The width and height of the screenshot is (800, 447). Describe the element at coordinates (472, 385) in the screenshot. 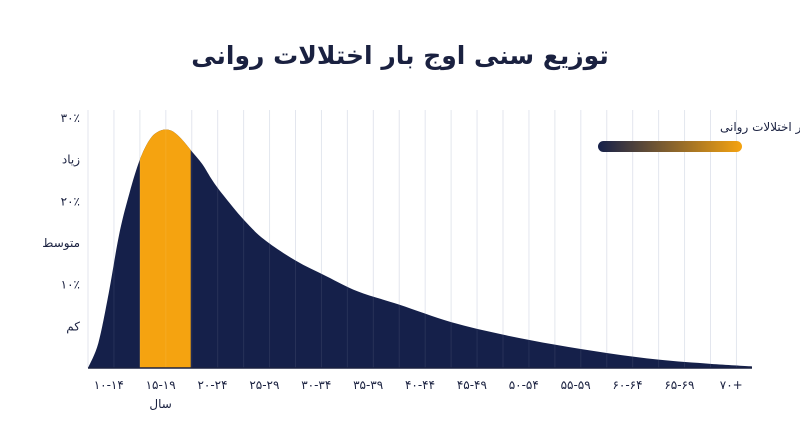

I see `x-tick-label: ۴۵-۴۹` at that location.